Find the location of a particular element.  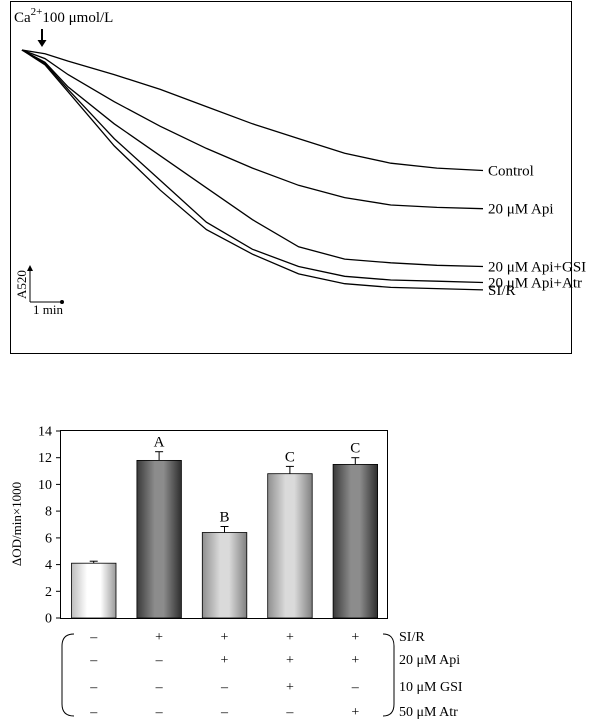

condition-label-50-m-atr: 50 μM Atr is located at coordinates (428, 712).